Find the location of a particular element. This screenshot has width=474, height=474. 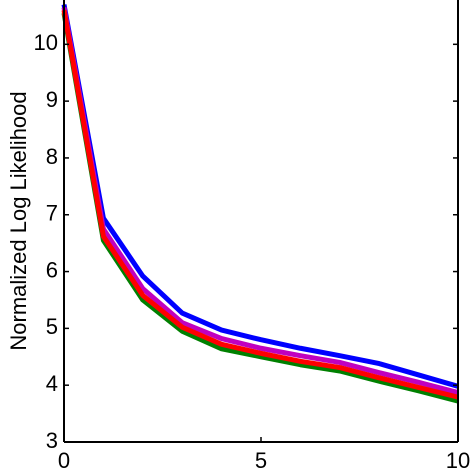

y-tick-label: 5 is located at coordinates (52, 326).